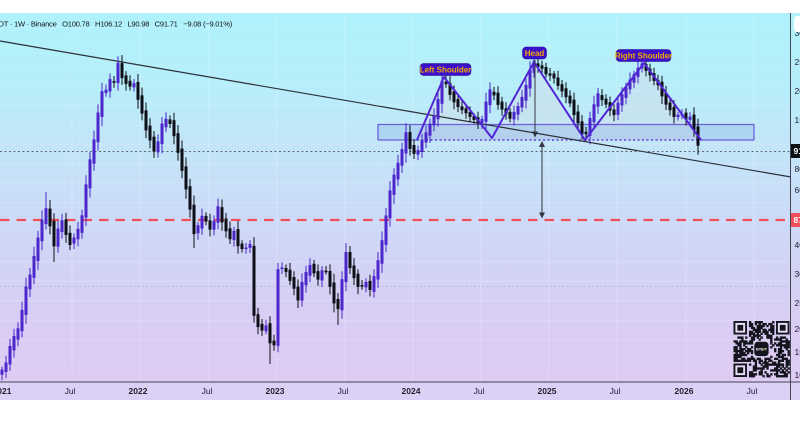 The width and height of the screenshot is (800, 438). I want to click on svg-text: 15, so click(797, 352).